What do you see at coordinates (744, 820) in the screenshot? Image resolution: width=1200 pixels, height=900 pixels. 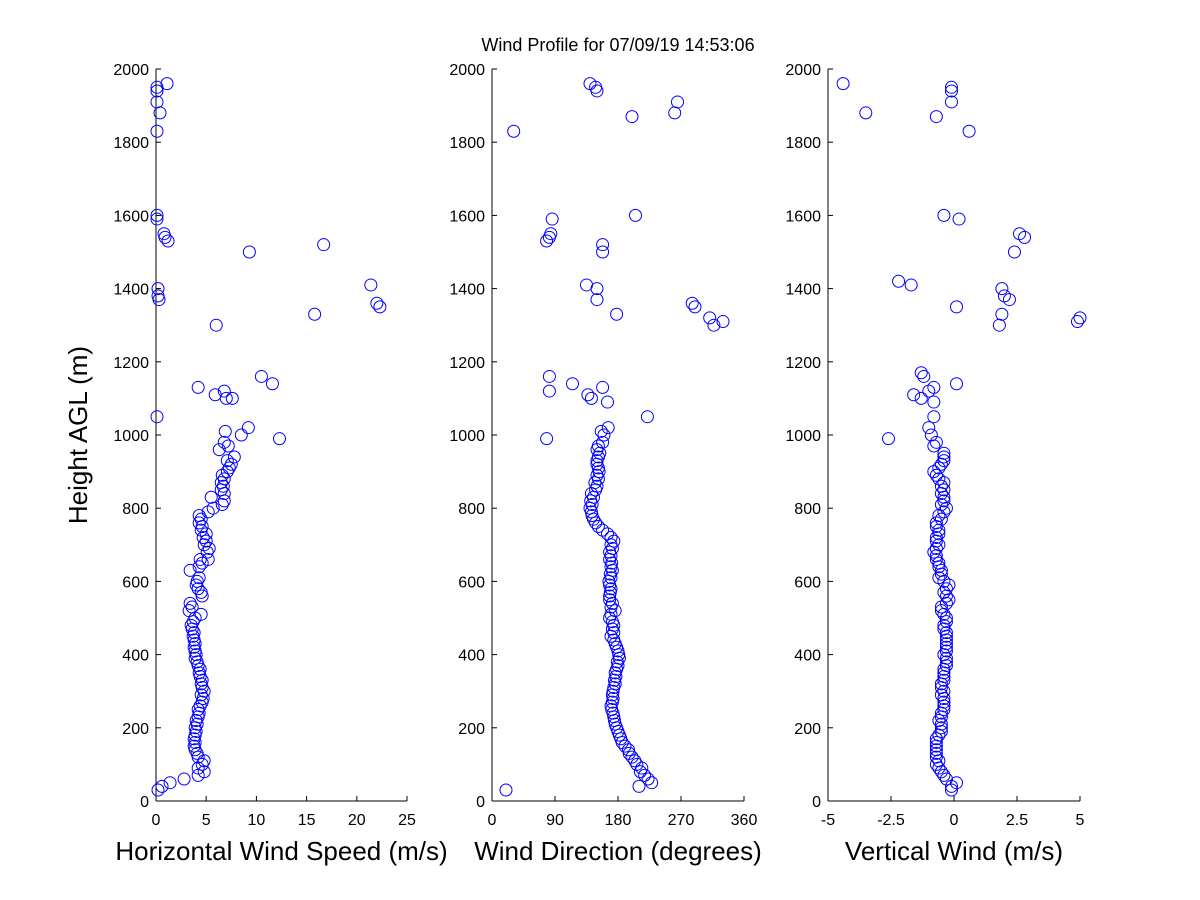 I see `x-tick-label: 360` at bounding box center [744, 820].